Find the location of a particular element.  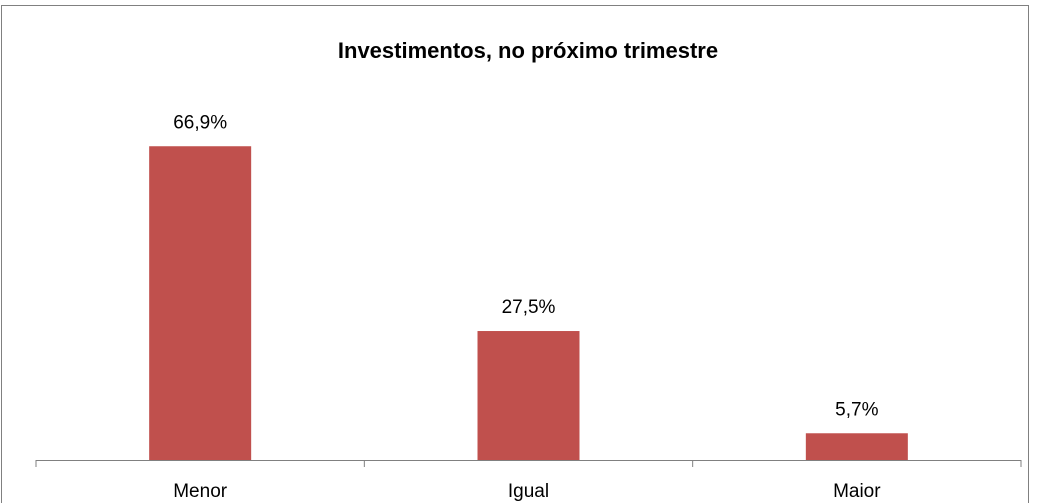

x-tick-label: Igual is located at coordinates (528, 491).